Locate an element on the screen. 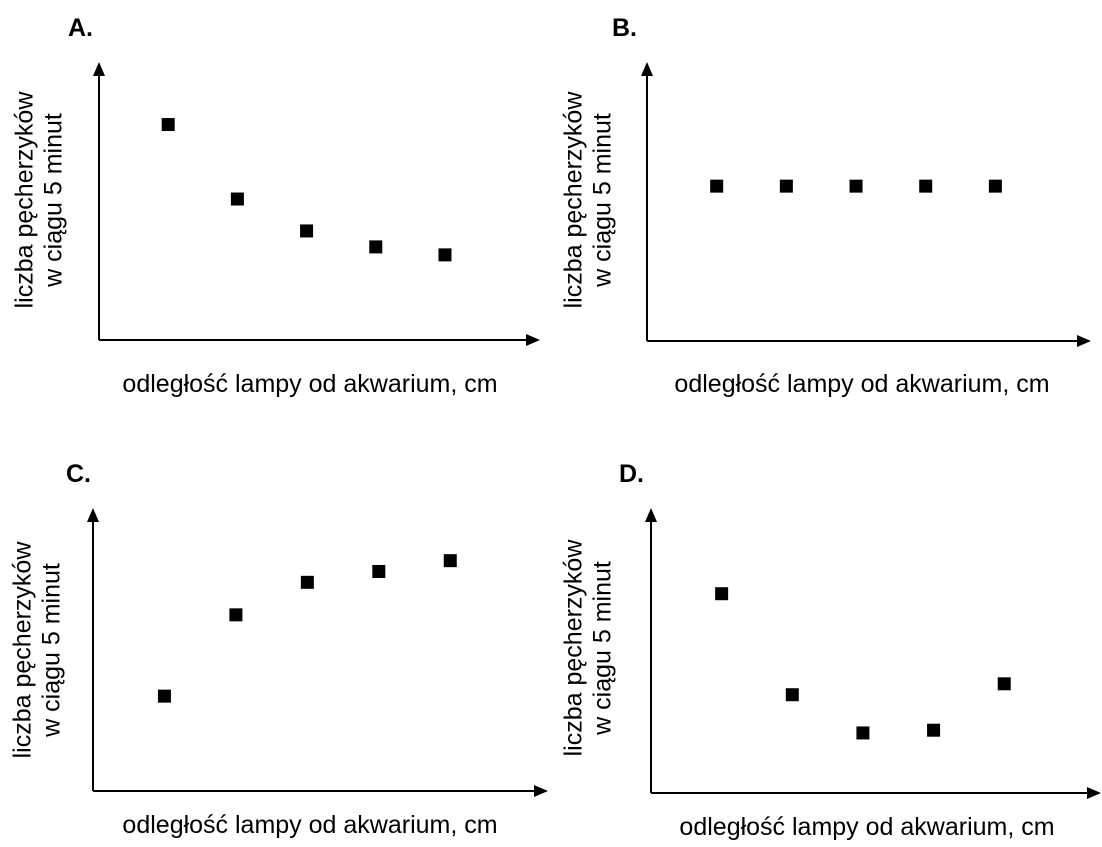 The width and height of the screenshot is (1102, 847). panel-label: D. is located at coordinates (631, 474).